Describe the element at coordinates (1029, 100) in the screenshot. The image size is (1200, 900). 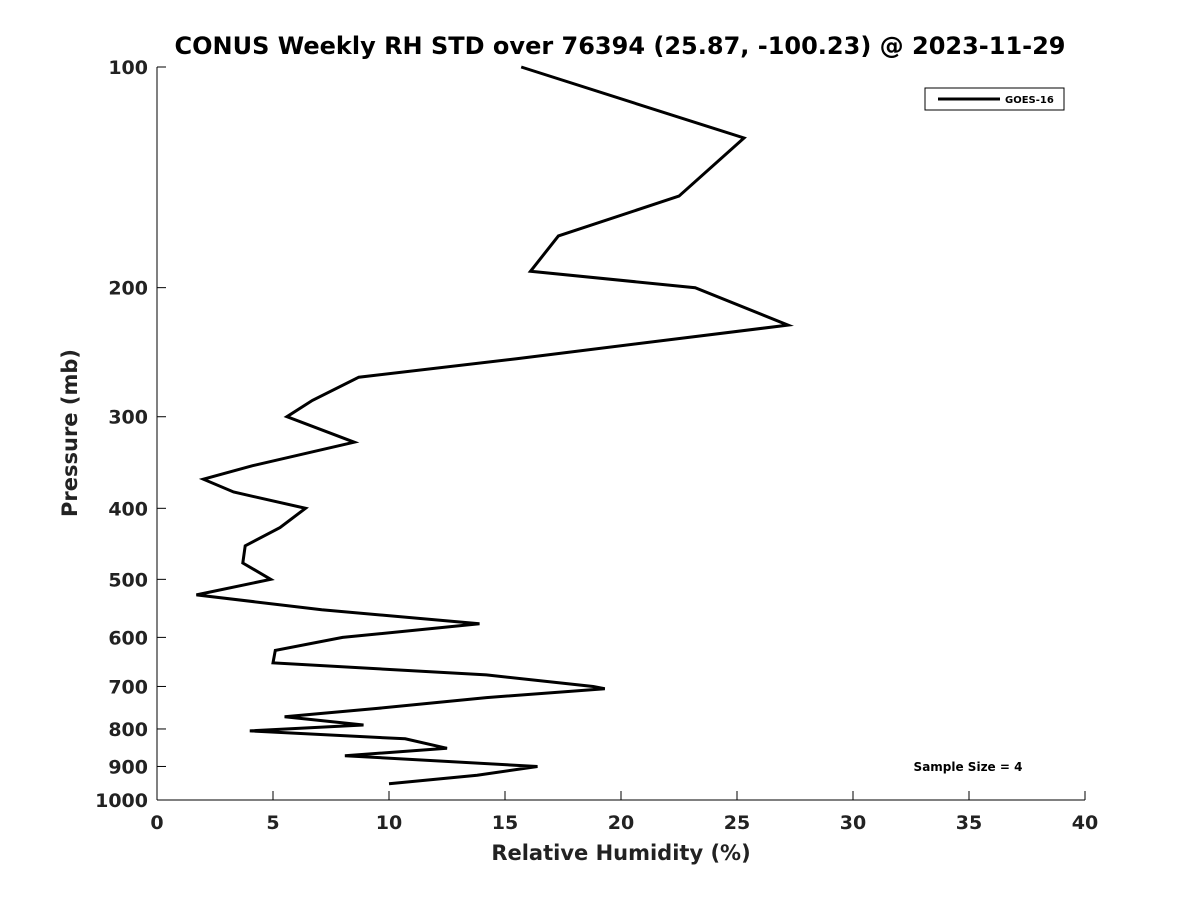
I see `legend-label-goes-16: GOES-16` at that location.